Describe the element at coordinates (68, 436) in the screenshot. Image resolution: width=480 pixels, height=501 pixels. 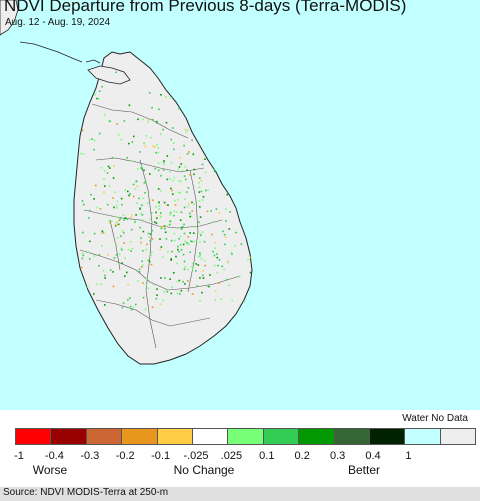
I see `legend-swatch` at that location.